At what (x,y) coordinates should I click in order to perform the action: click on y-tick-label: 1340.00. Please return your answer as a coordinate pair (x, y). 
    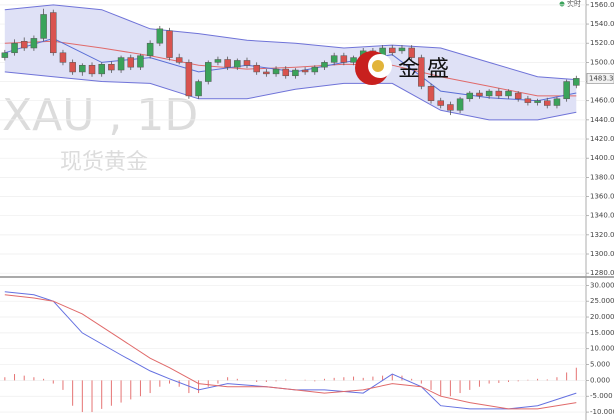
    Looking at the image, I should click on (602, 216).